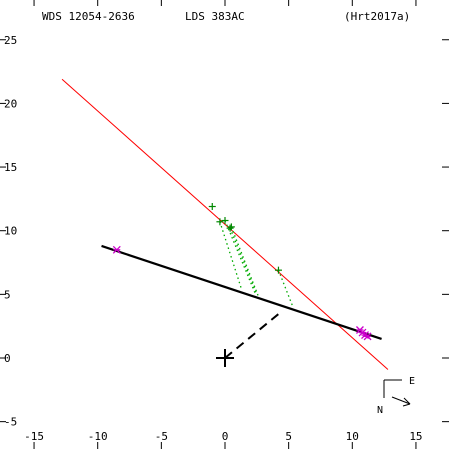  Describe the element at coordinates (412, 381) in the screenshot. I see `compass-east-label: E` at that location.